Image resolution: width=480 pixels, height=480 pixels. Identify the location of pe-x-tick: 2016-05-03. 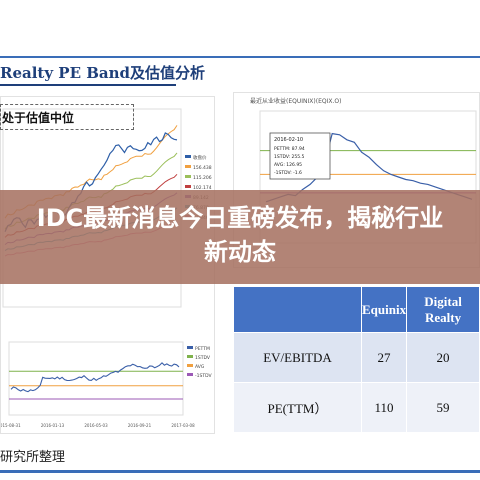
(96, 425).